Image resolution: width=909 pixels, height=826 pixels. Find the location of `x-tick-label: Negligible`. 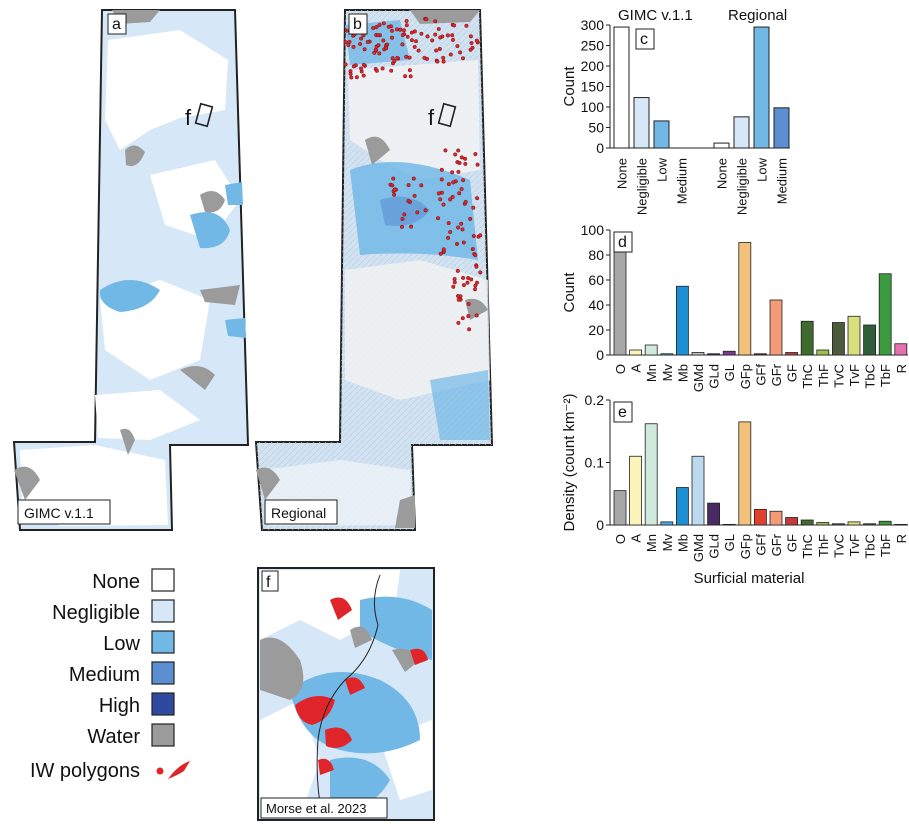

x-tick-label: Negligible is located at coordinates (642, 186).